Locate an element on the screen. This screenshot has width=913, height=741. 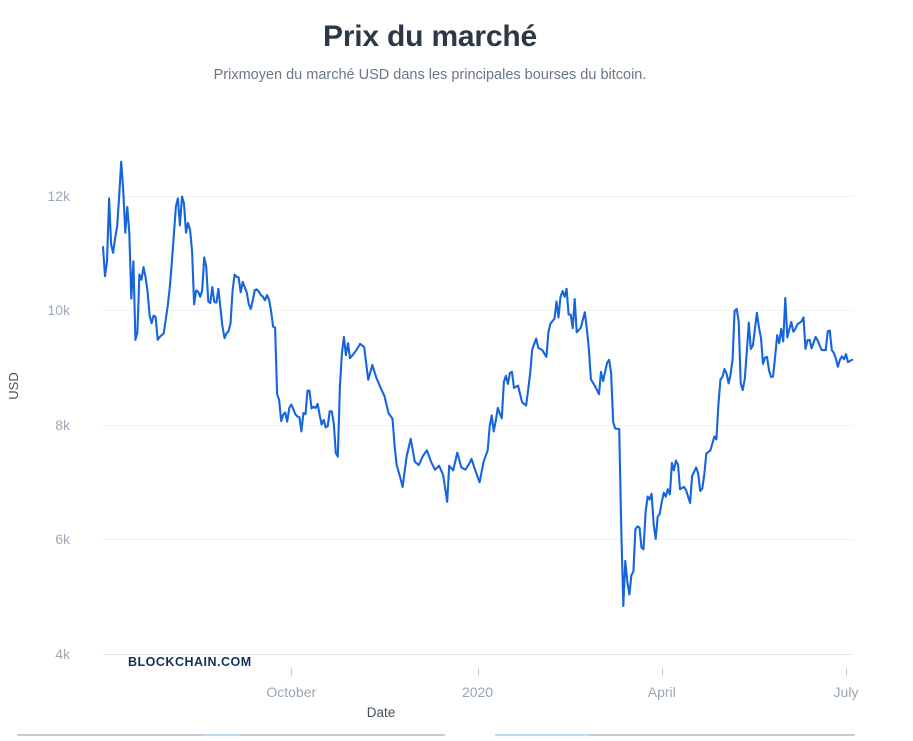
y-tick-label: 4k is located at coordinates (62, 653).